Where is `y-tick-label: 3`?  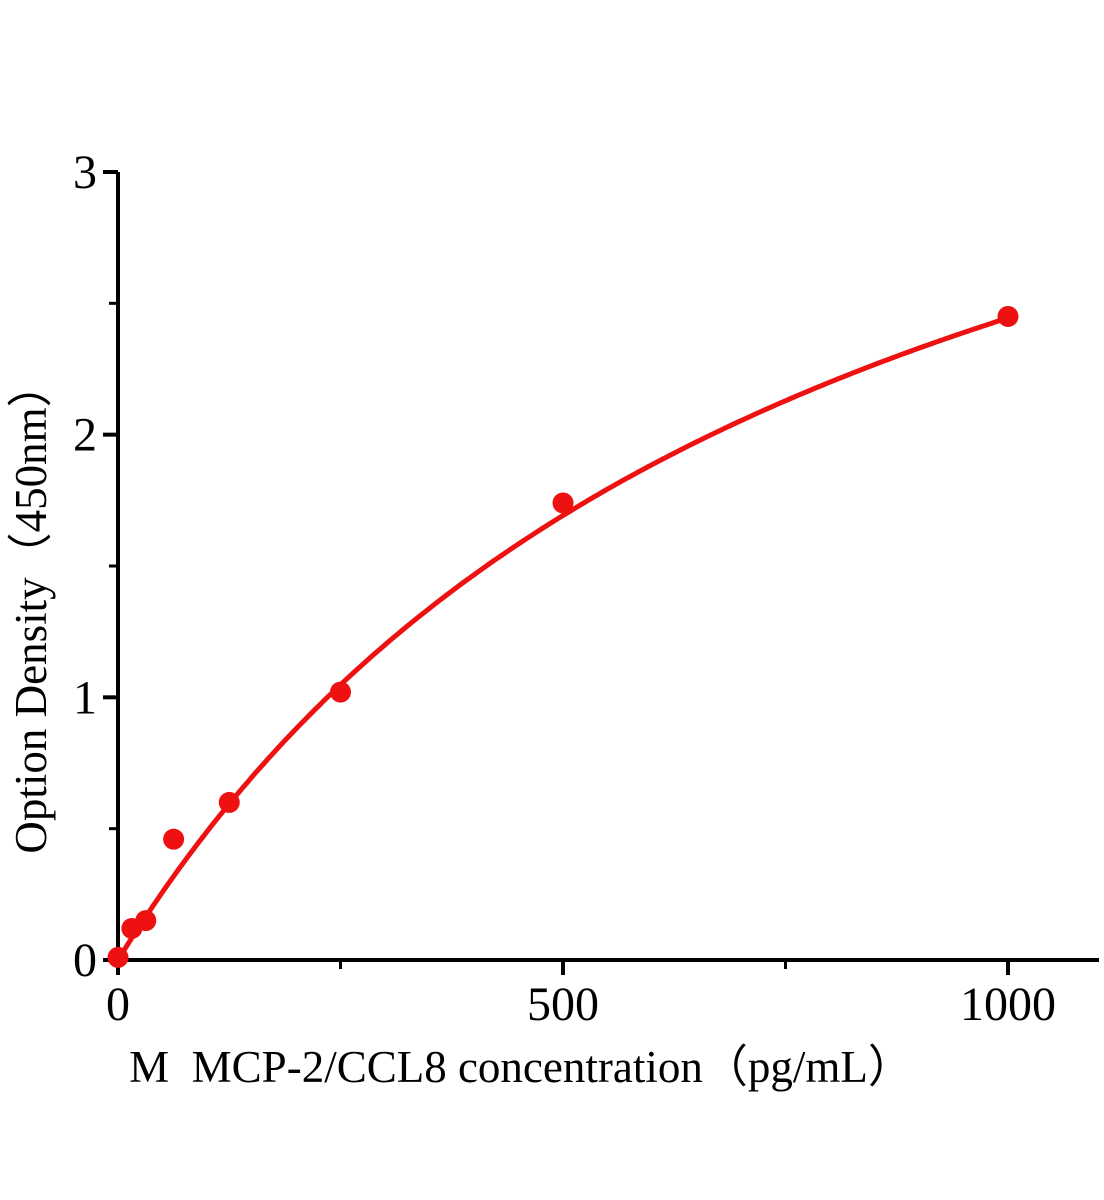
y-tick-label: 3 is located at coordinates (85, 172).